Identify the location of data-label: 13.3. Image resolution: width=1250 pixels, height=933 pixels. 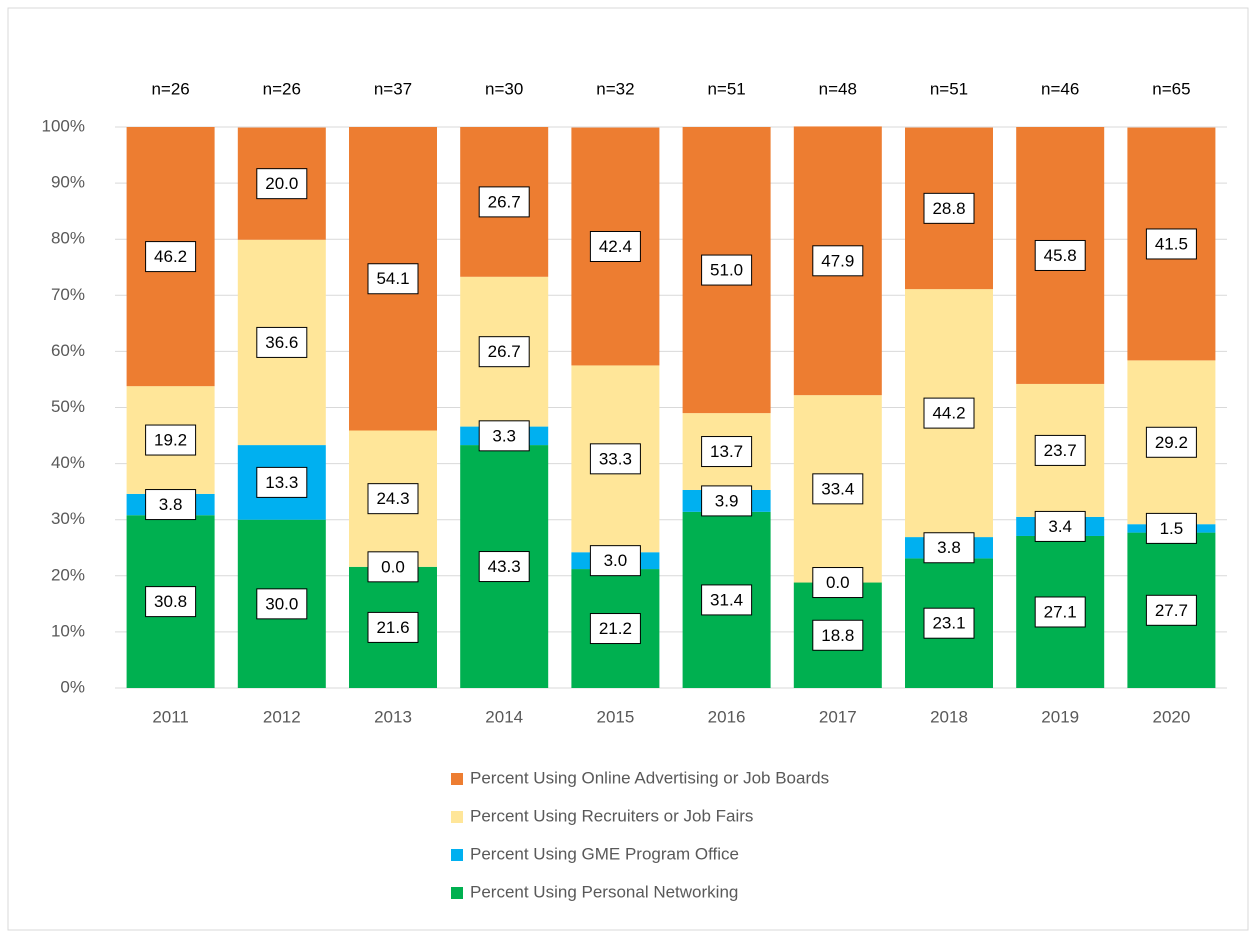
(281, 482).